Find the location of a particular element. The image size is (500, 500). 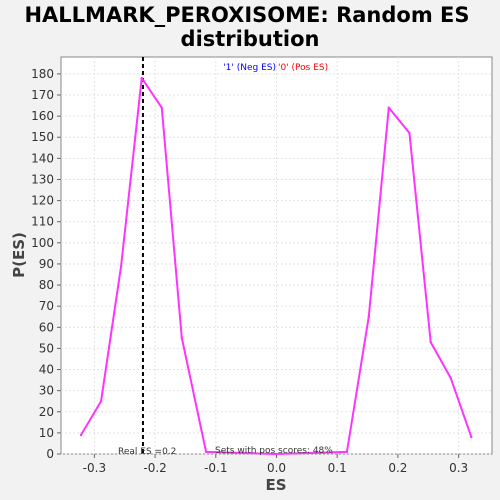

x-tick-label: 0.3 is located at coordinates (458, 468).